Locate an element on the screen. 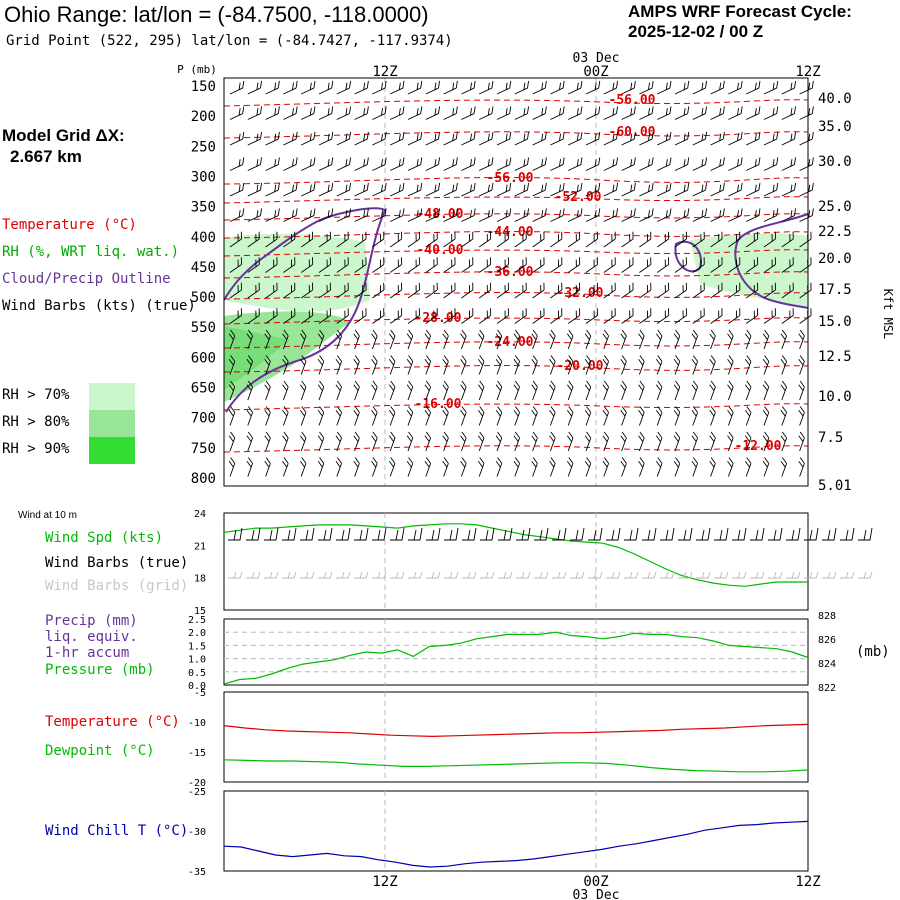  legend-rh70-swatch is located at coordinates (112, 396).